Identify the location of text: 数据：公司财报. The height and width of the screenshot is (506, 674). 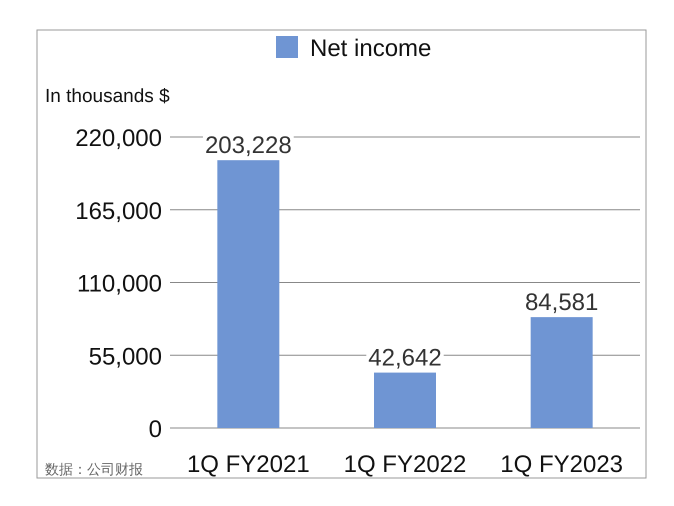
(94, 469).